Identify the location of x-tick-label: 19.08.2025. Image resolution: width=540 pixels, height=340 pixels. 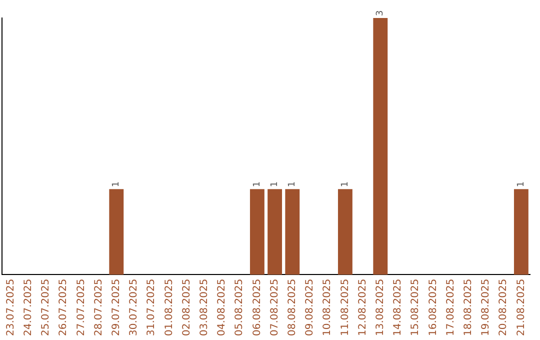
(486, 307).